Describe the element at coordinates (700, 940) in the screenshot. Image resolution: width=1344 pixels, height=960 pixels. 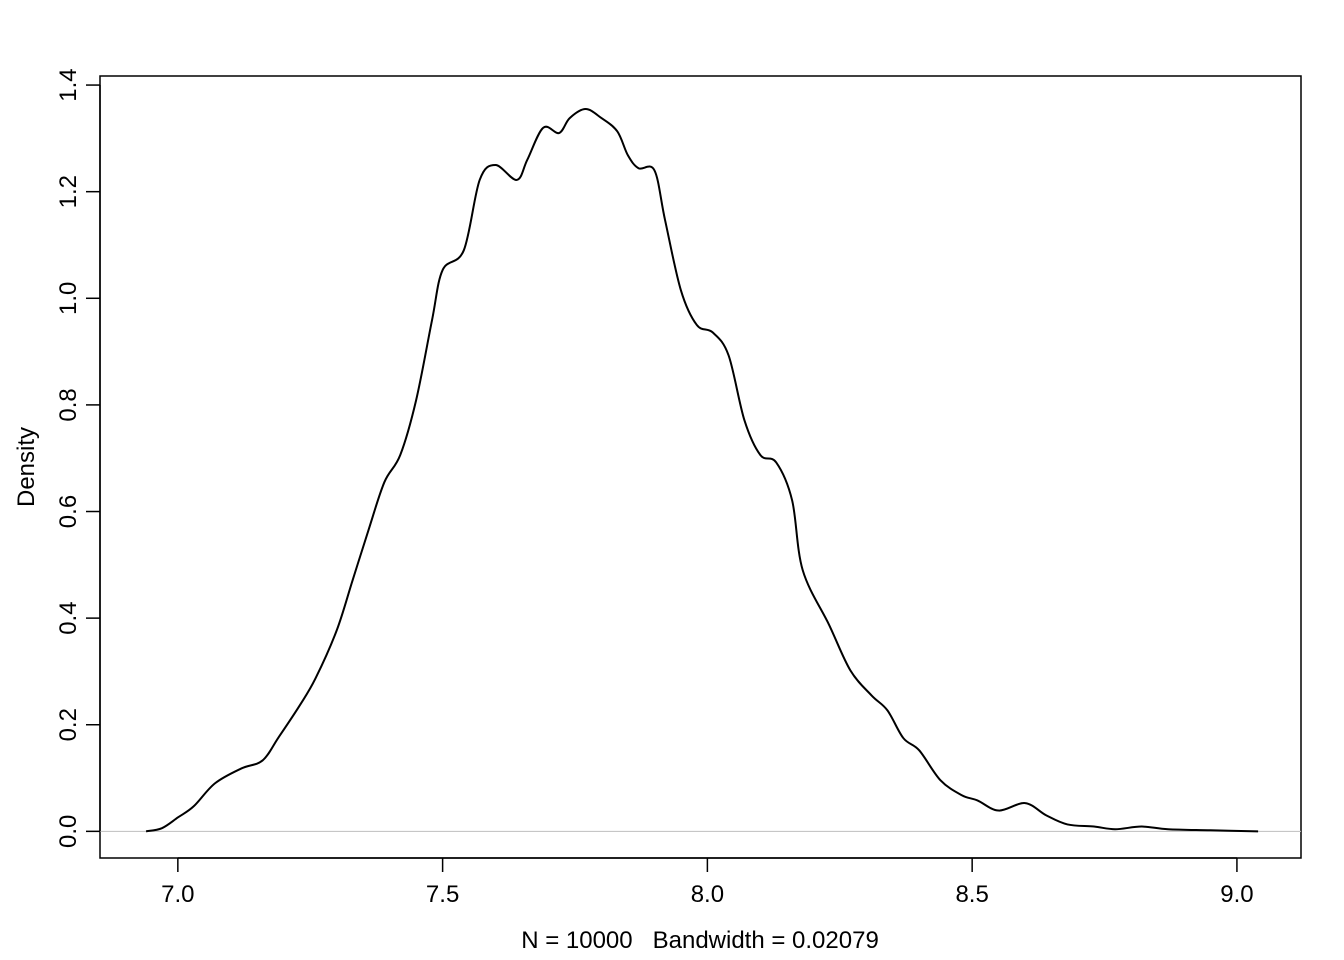
I see `x-axis-label: N = 10000 Bandwidth = 0.02079` at that location.